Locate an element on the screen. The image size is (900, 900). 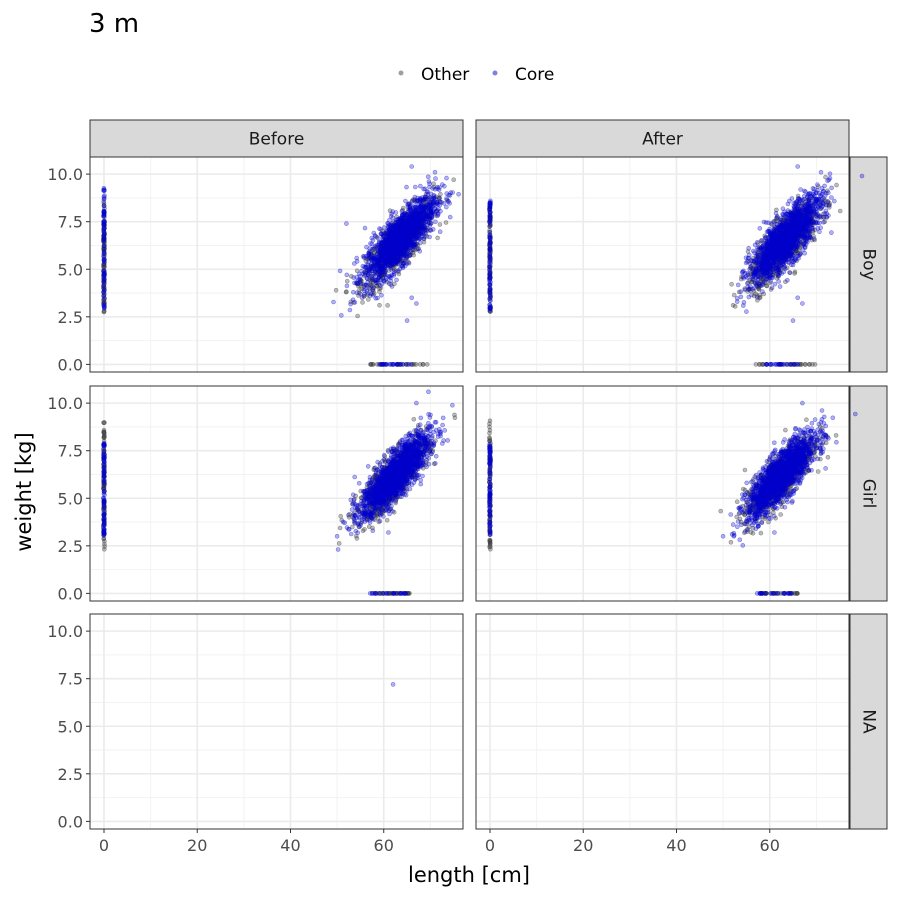
facet-strip-boy: Boy is located at coordinates (868, 264).